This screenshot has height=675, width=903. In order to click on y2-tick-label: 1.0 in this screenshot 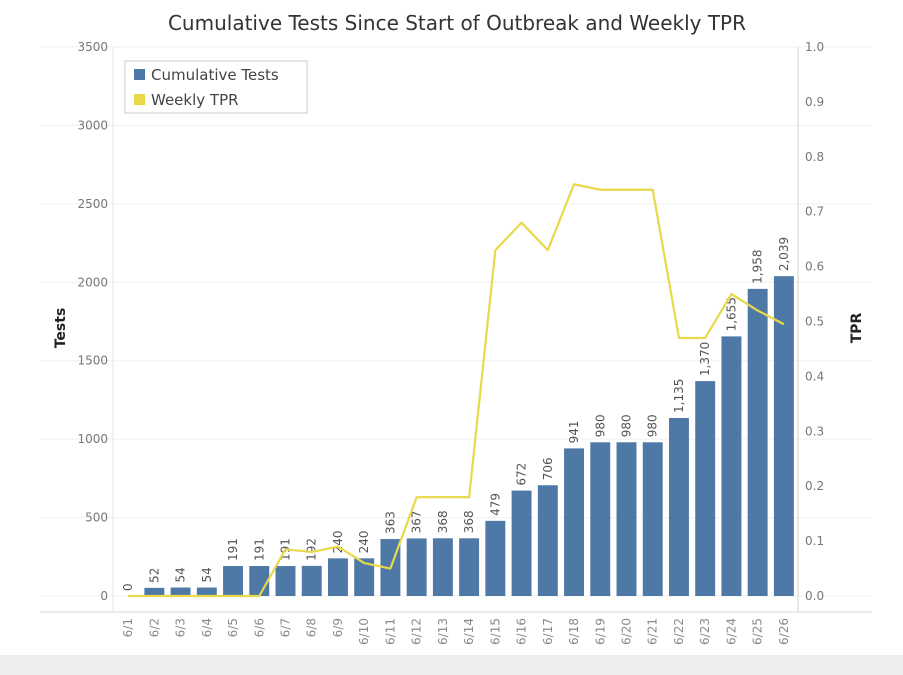, I will do `click(814, 47)`.